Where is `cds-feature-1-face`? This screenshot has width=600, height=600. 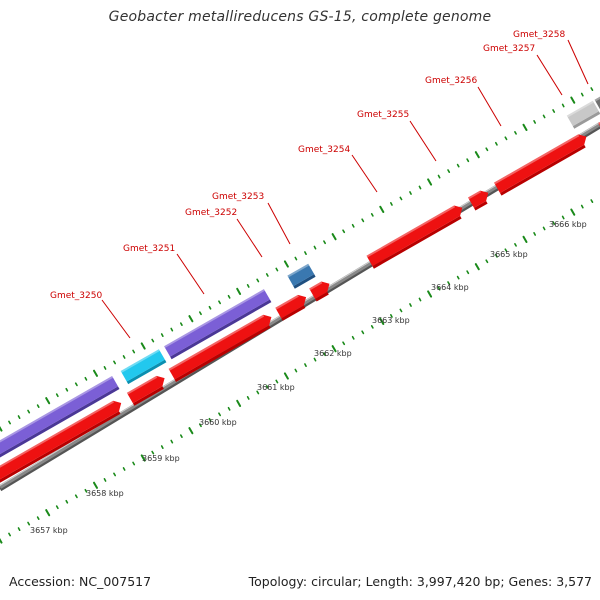
cds-feature-1-face is located at coordinates (61, 440).